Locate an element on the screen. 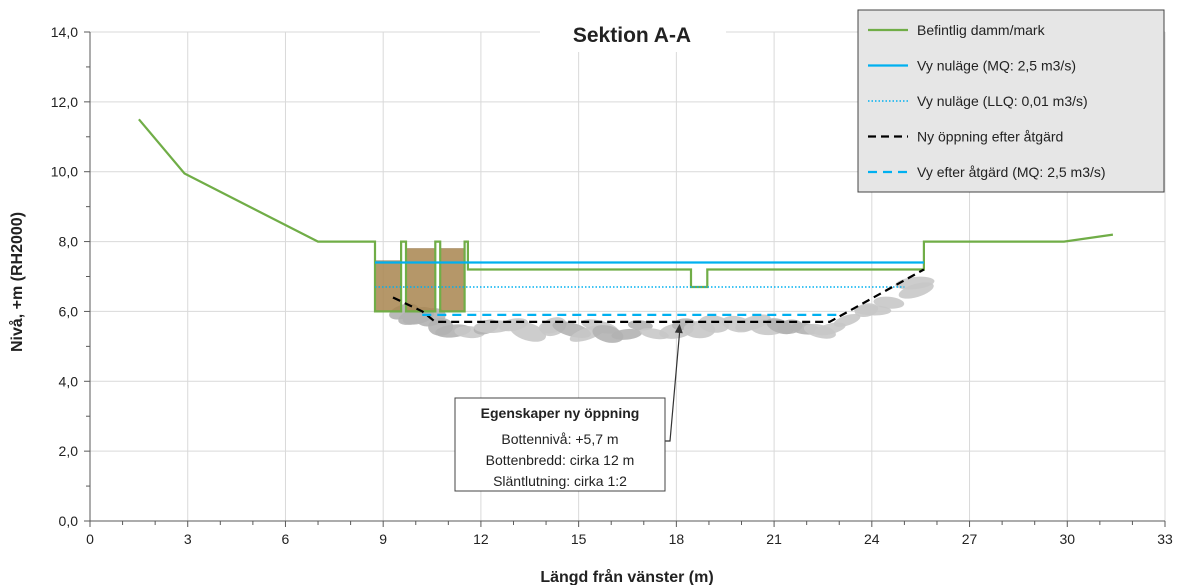  dam-blocks is located at coordinates (419, 280).